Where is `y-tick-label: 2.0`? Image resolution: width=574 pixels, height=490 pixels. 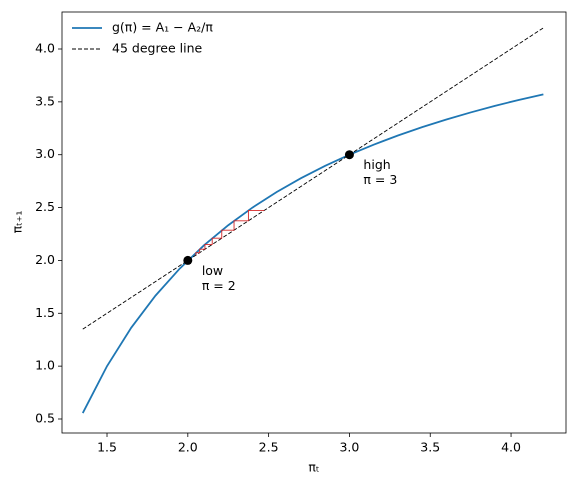
y-tick-label: 2.0 is located at coordinates (45, 259).